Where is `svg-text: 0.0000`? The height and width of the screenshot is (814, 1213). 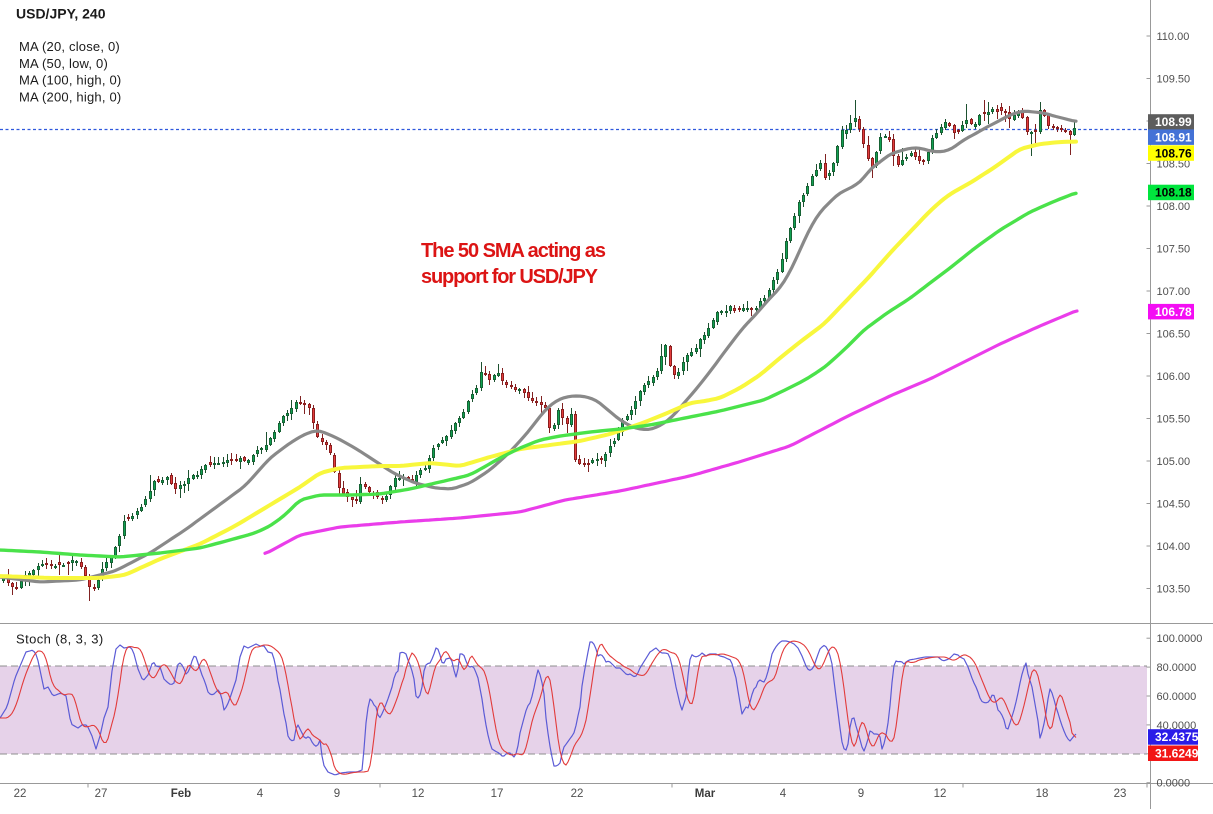
svg-text: 0.0000 is located at coordinates (1174, 784).